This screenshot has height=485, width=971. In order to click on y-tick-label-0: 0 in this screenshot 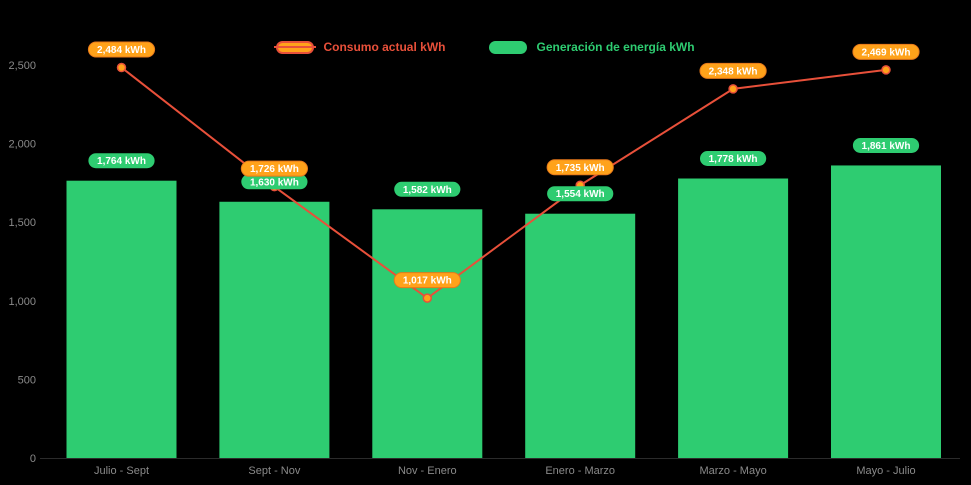, I will do `click(33, 459)`.